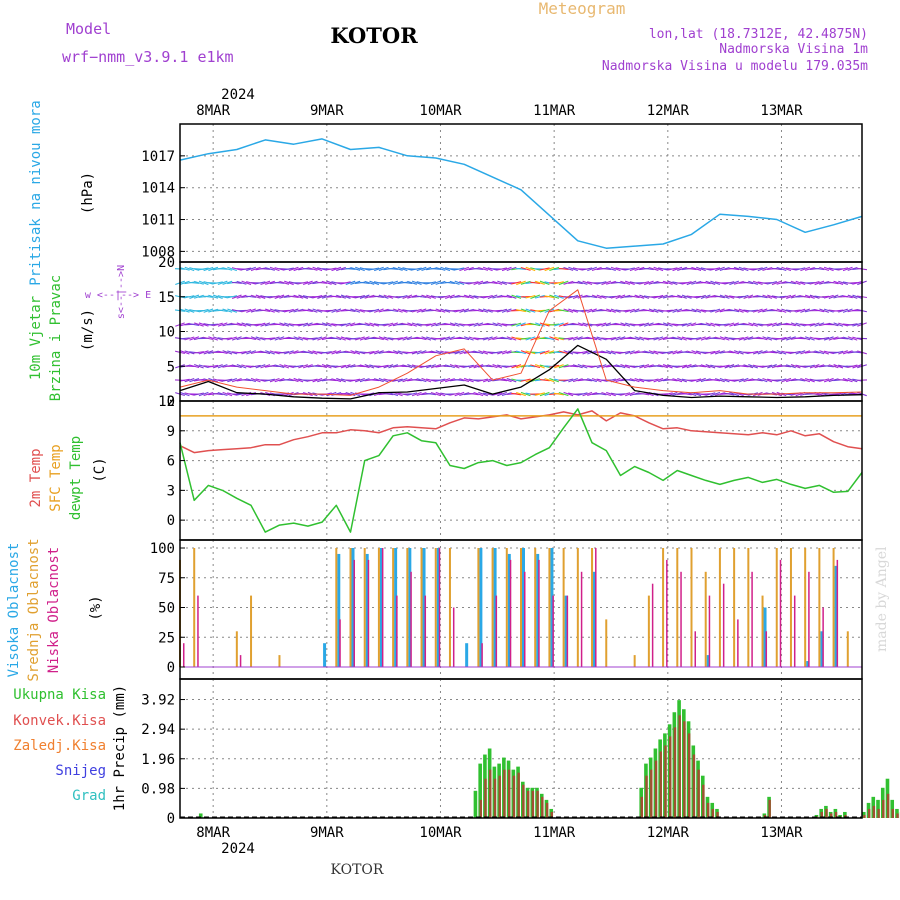 The height and width of the screenshot is (900, 900). Describe the element at coordinates (59, 746) in the screenshot. I see `precip-legend-label: Zaledj.Kisa` at that location.